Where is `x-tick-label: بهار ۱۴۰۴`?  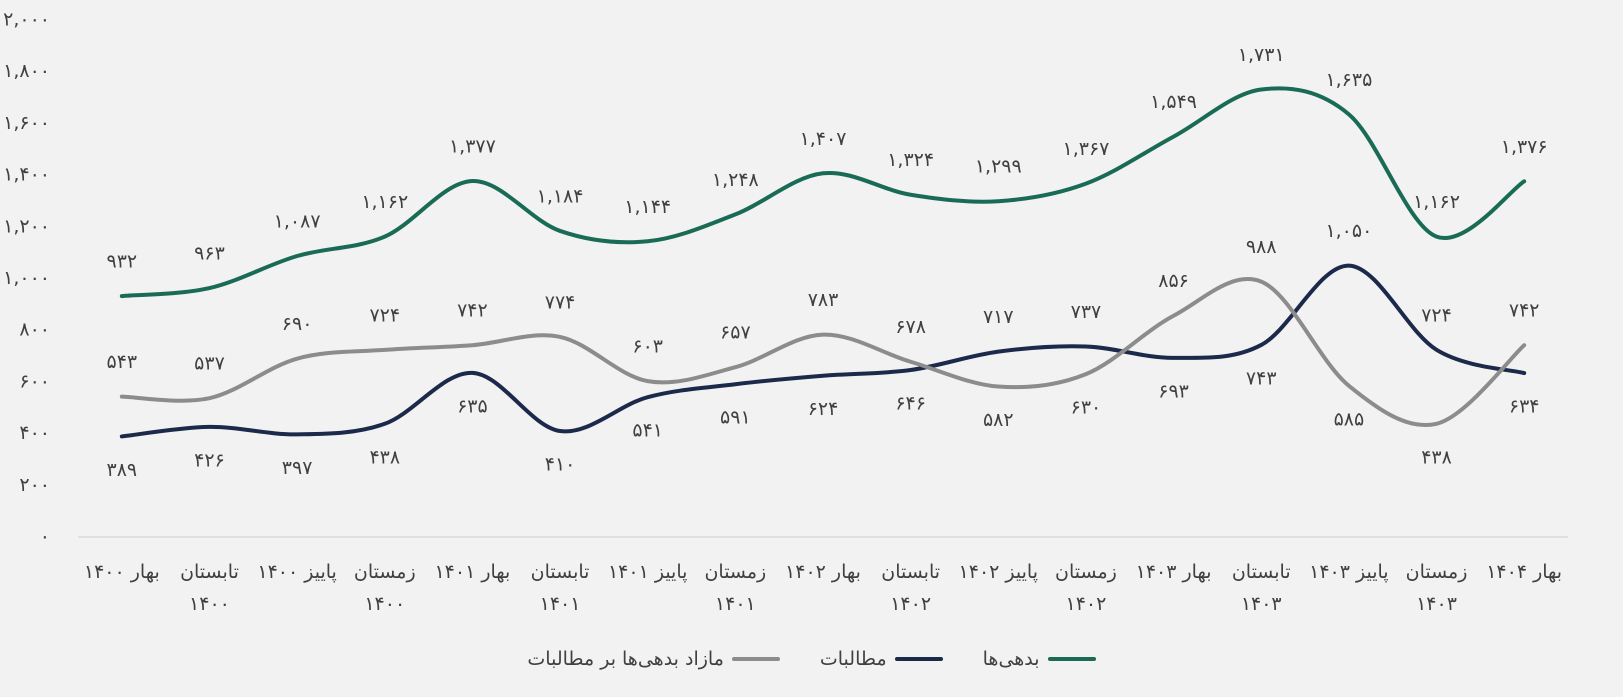 x-tick-label: بهار ۱۴۰۴ is located at coordinates (1524, 572).